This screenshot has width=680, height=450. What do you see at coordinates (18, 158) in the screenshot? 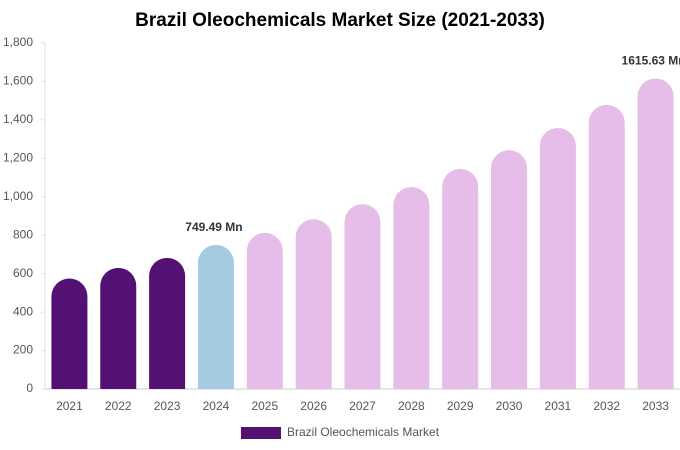
I see `y-tick-label: 1,200` at bounding box center [18, 158].